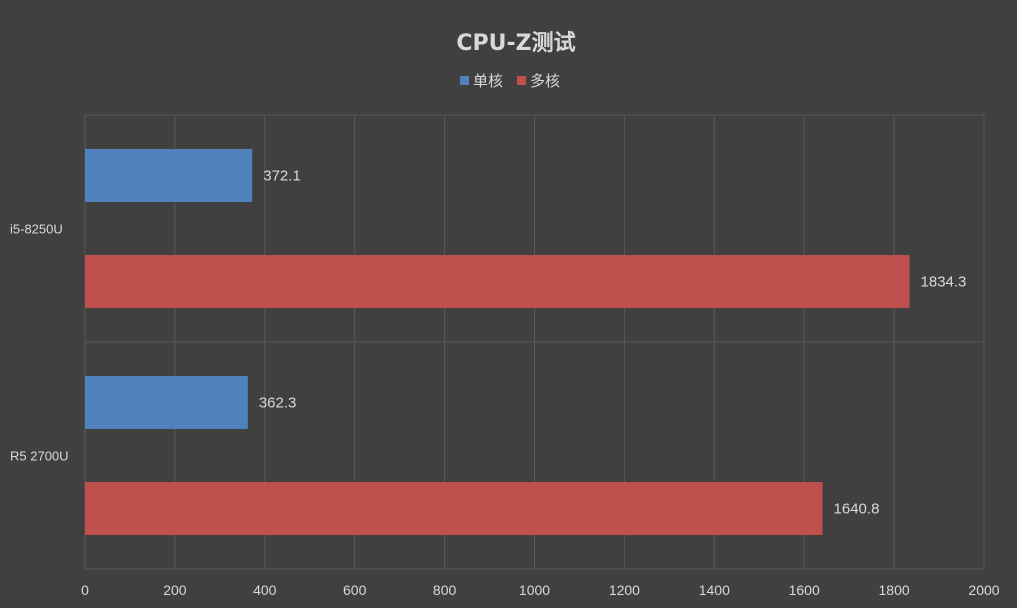 The width and height of the screenshot is (1017, 608). Describe the element at coordinates (355, 590) in the screenshot. I see `x-tick-label-3: 600` at that location.